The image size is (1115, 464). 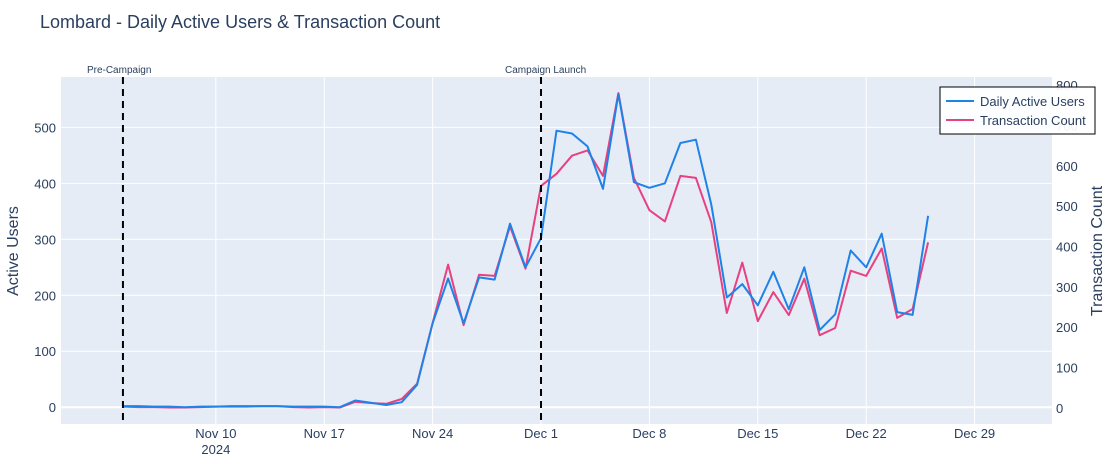 I want to click on x-tick-label: Dec 1, so click(x=541, y=433).